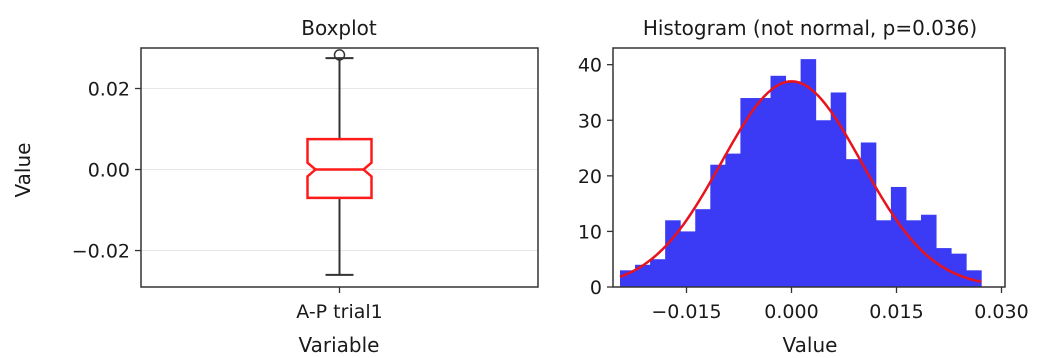 This screenshot has width=1039, height=358. What do you see at coordinates (339, 345) in the screenshot?
I see `boxplot-x-axis-label: Variable` at bounding box center [339, 345].